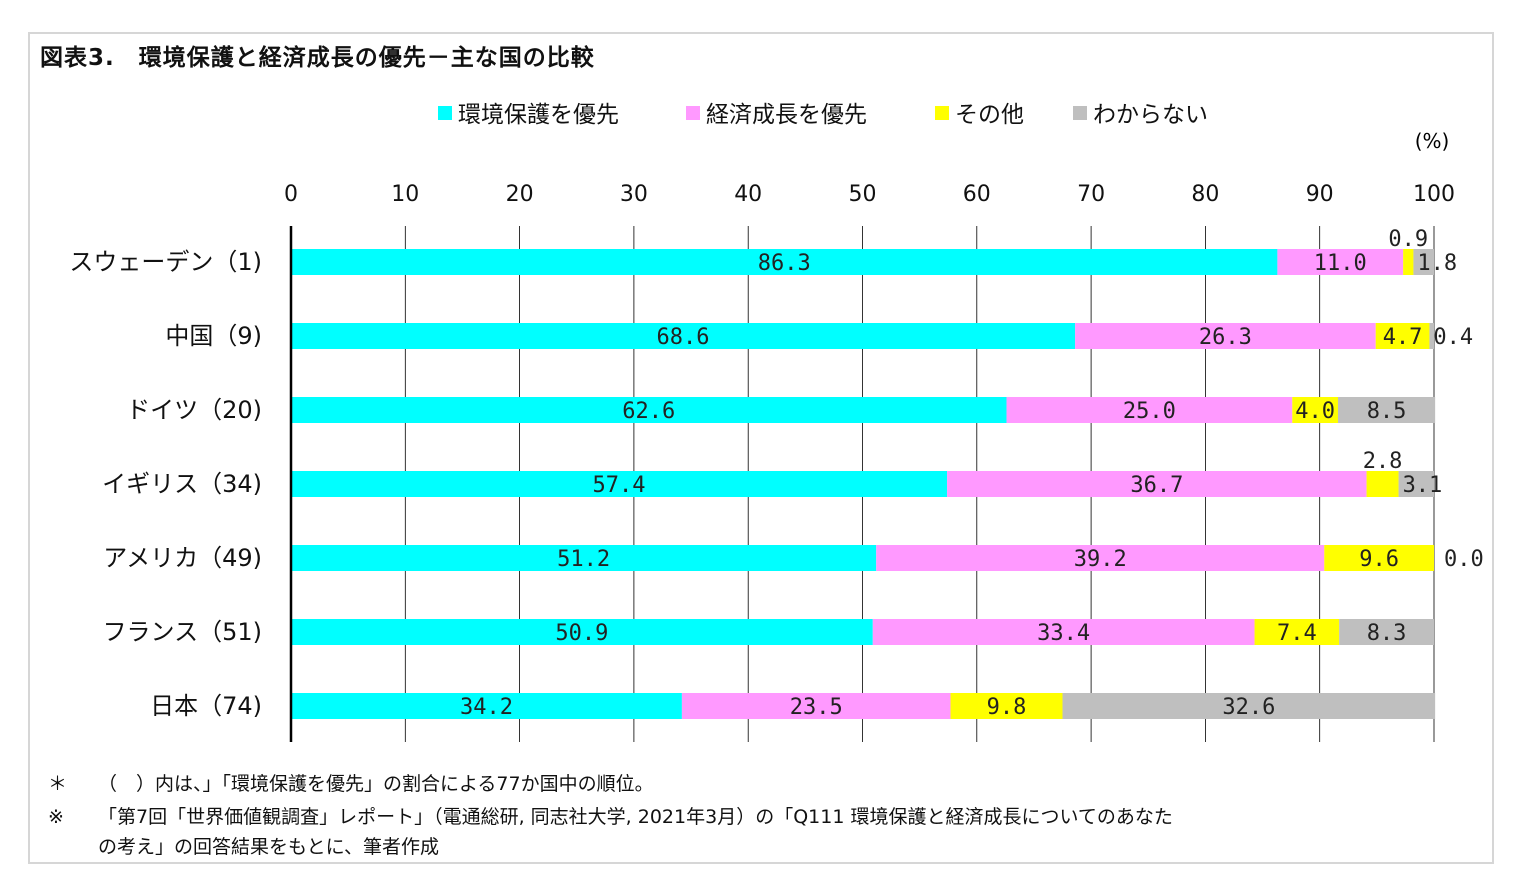 Image resolution: width=1523 pixels, height=896 pixels. I want to click on footnote-3: の考え」の回答結果をもとに、筆者作成, so click(243, 847).